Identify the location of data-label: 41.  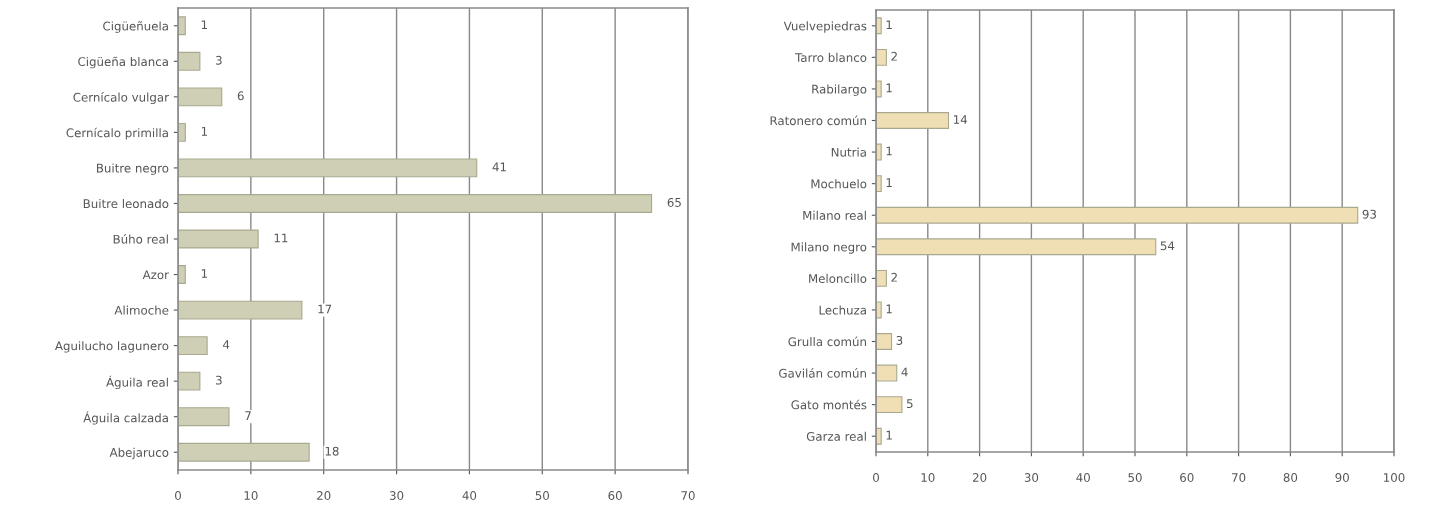
(499, 167).